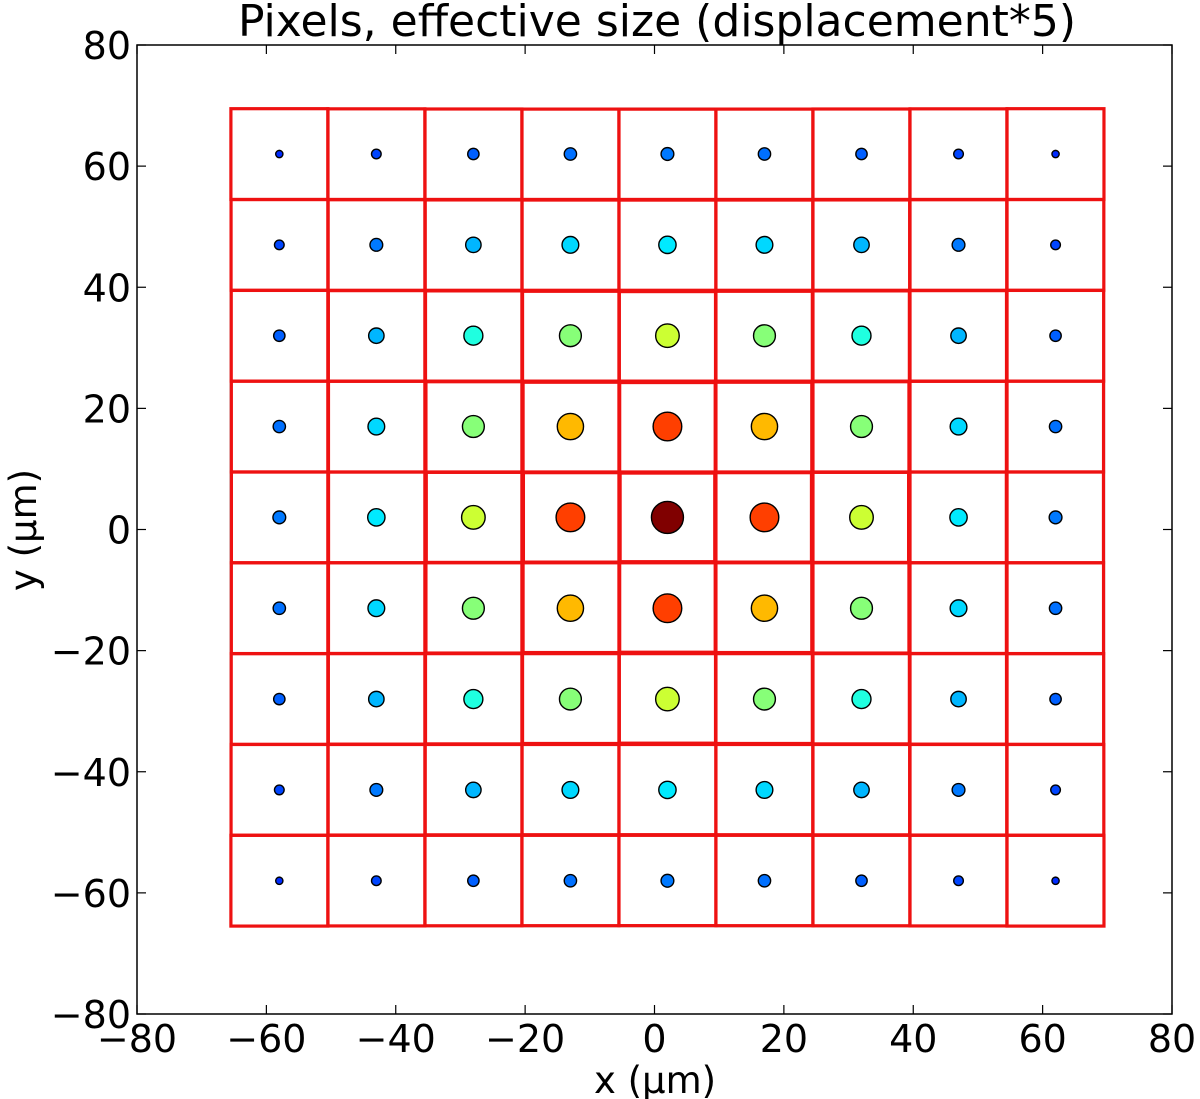 Image resolution: width=1200 pixels, height=1099 pixels. Describe the element at coordinates (91, 894) in the screenshot. I see `y-tick-label: −60` at that location.